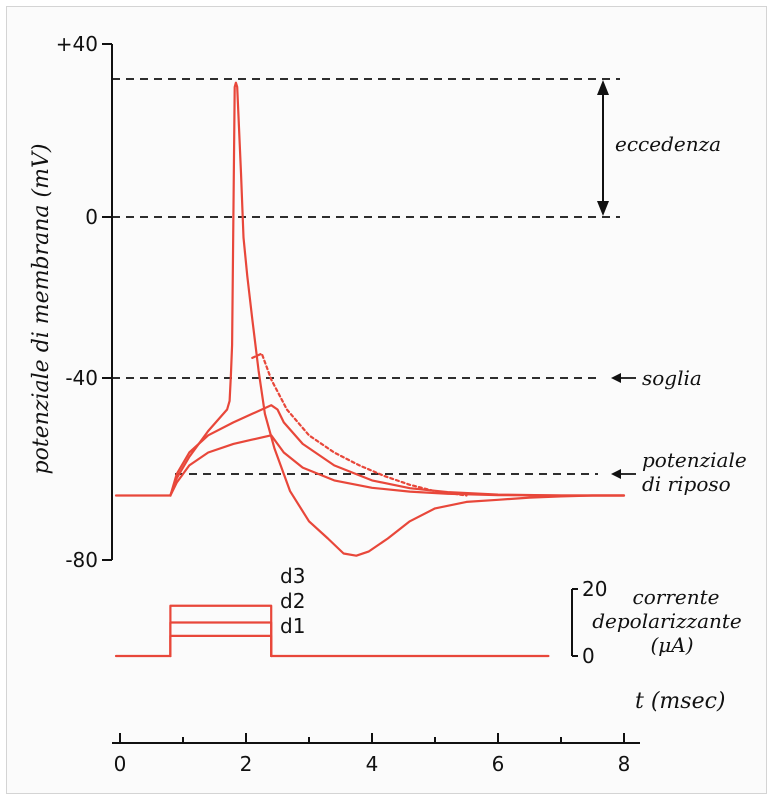  I want to click on stim-pulse-d1, so click(221, 646).